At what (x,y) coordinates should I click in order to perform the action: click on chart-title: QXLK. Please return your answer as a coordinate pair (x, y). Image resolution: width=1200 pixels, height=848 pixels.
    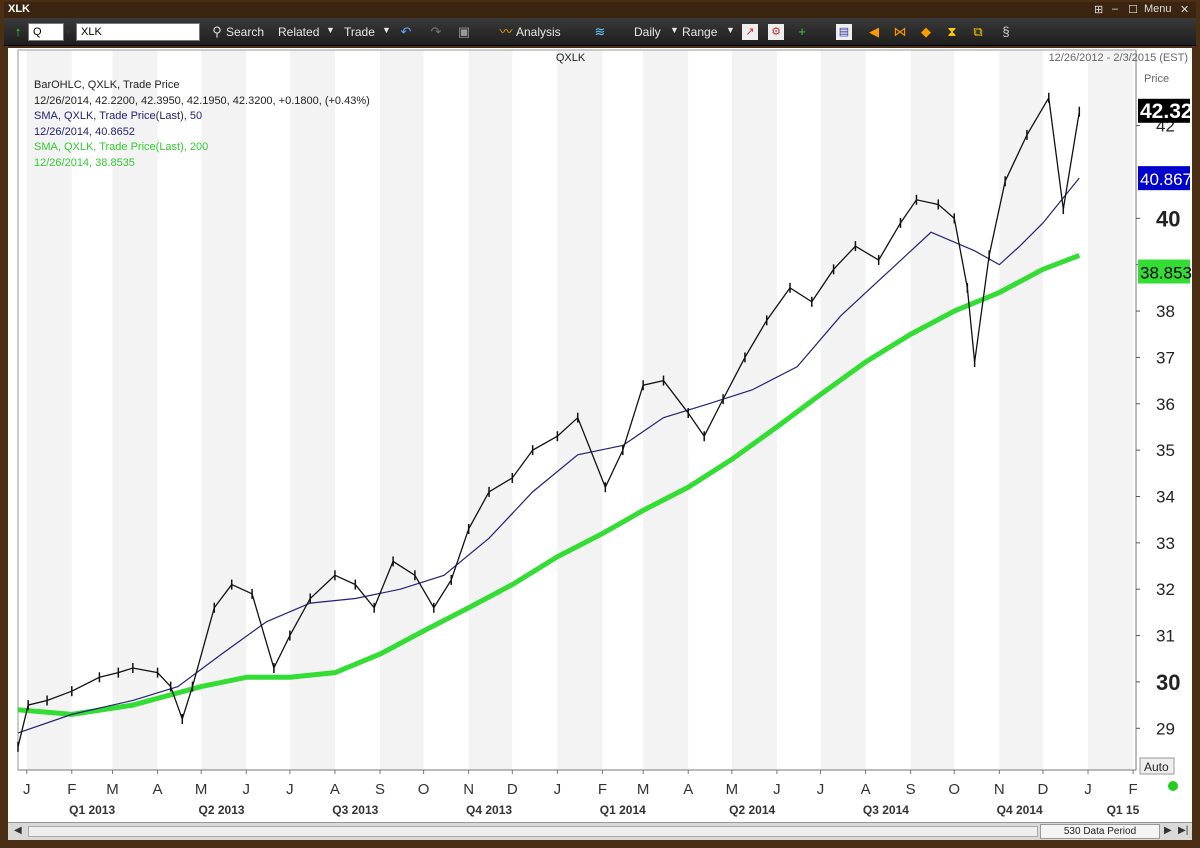
    Looking at the image, I should click on (570, 58).